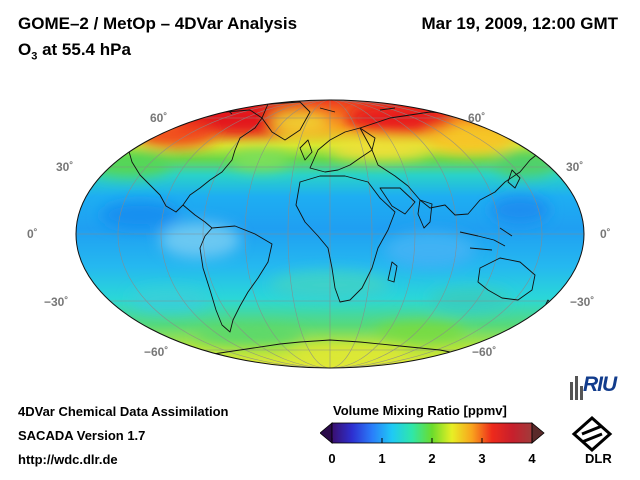 The width and height of the screenshot is (640, 480). I want to click on coast-africa, so click(345, 239).